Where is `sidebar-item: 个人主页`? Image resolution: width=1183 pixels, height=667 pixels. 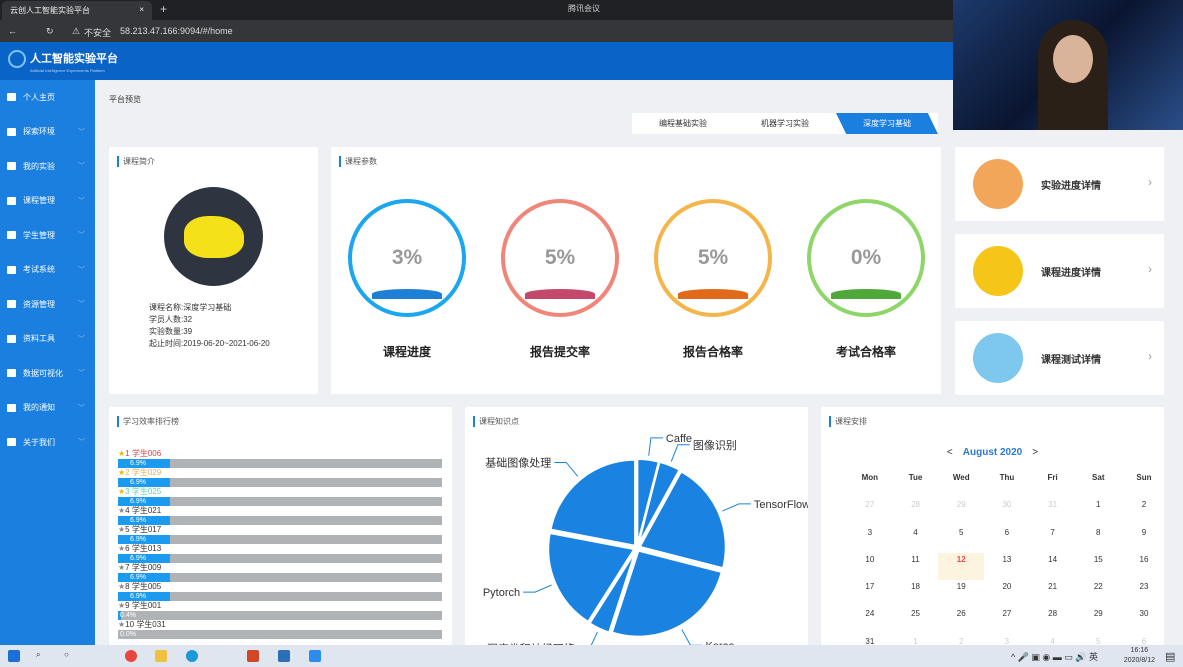
sidebar-item: 个人主页 is located at coordinates (47, 97).